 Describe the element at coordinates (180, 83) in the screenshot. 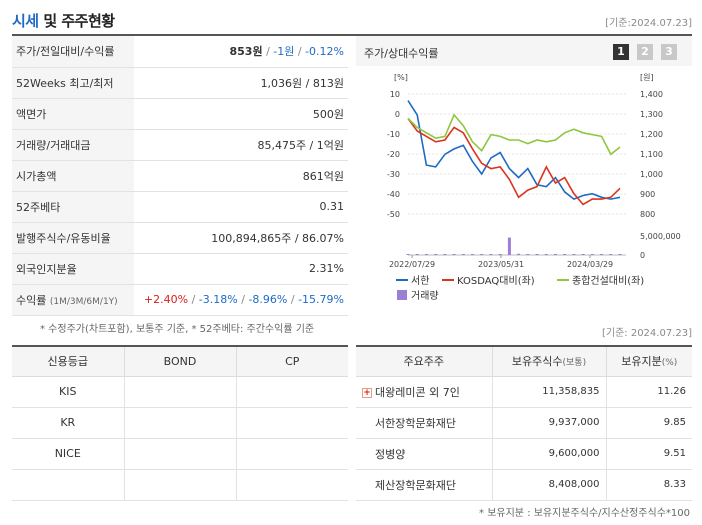

I see `table-row: 52Weeks 최고/최저 1,036원 / 813원` at that location.